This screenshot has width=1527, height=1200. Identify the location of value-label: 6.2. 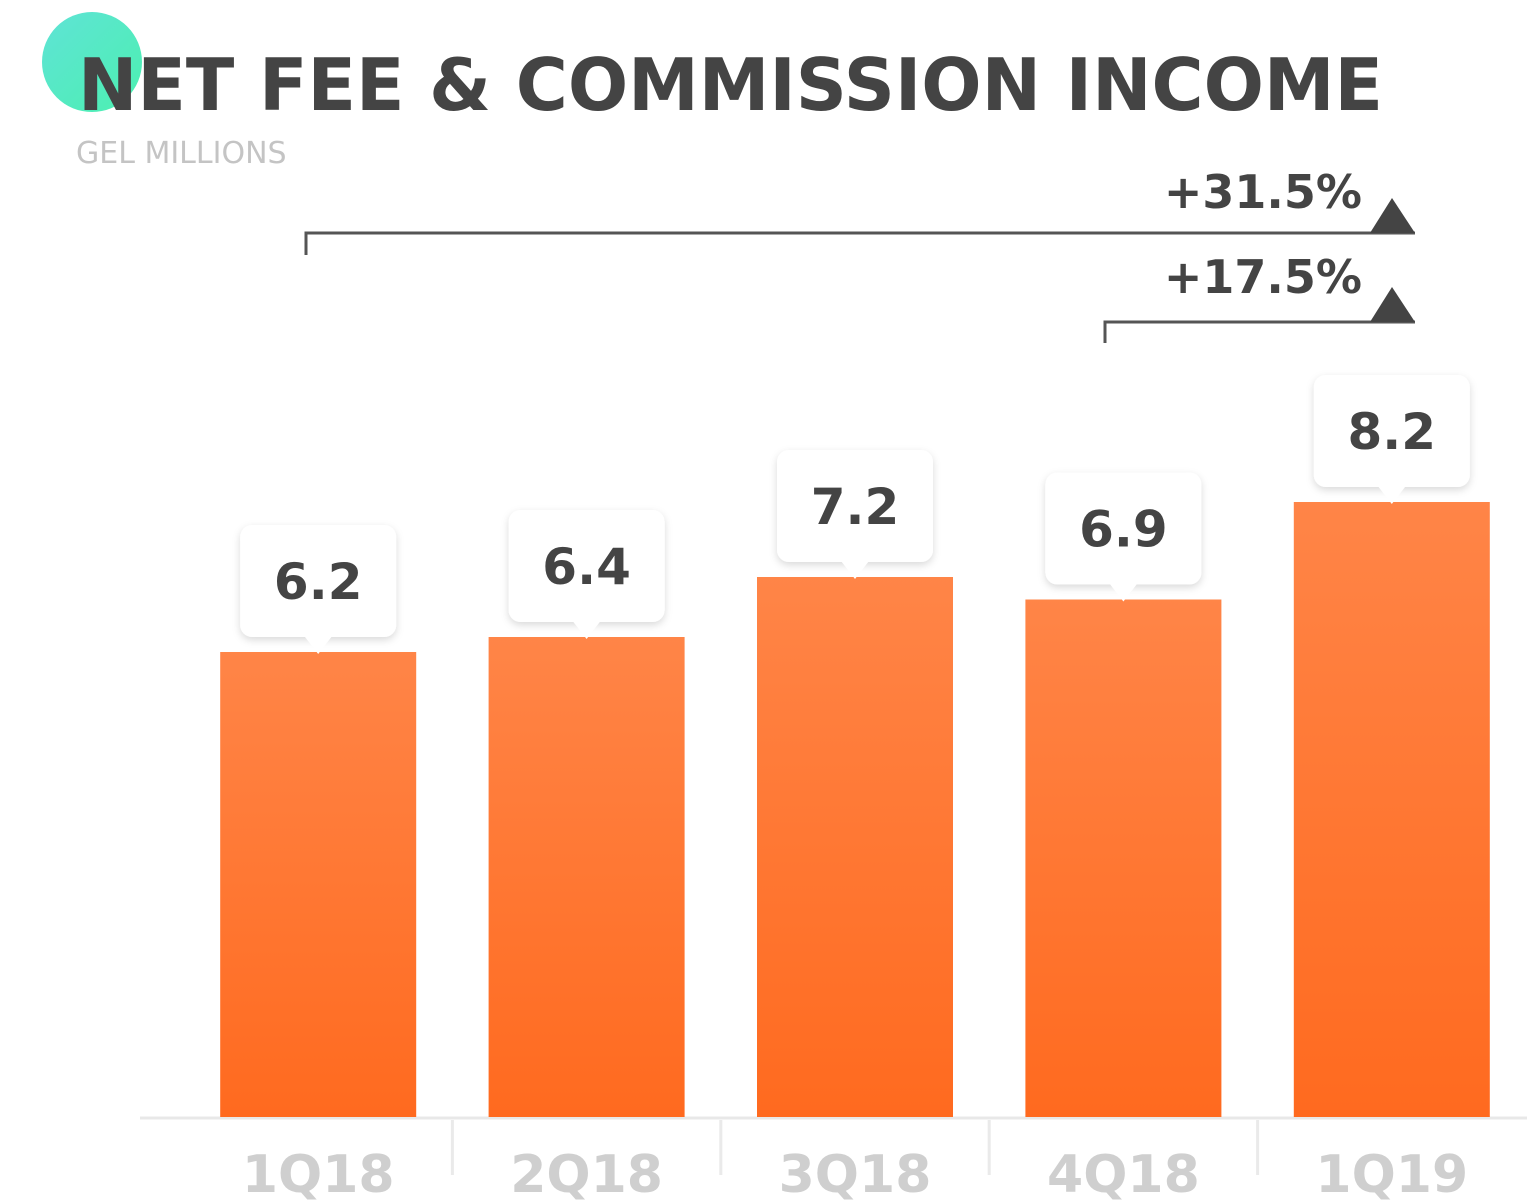
(318, 582).